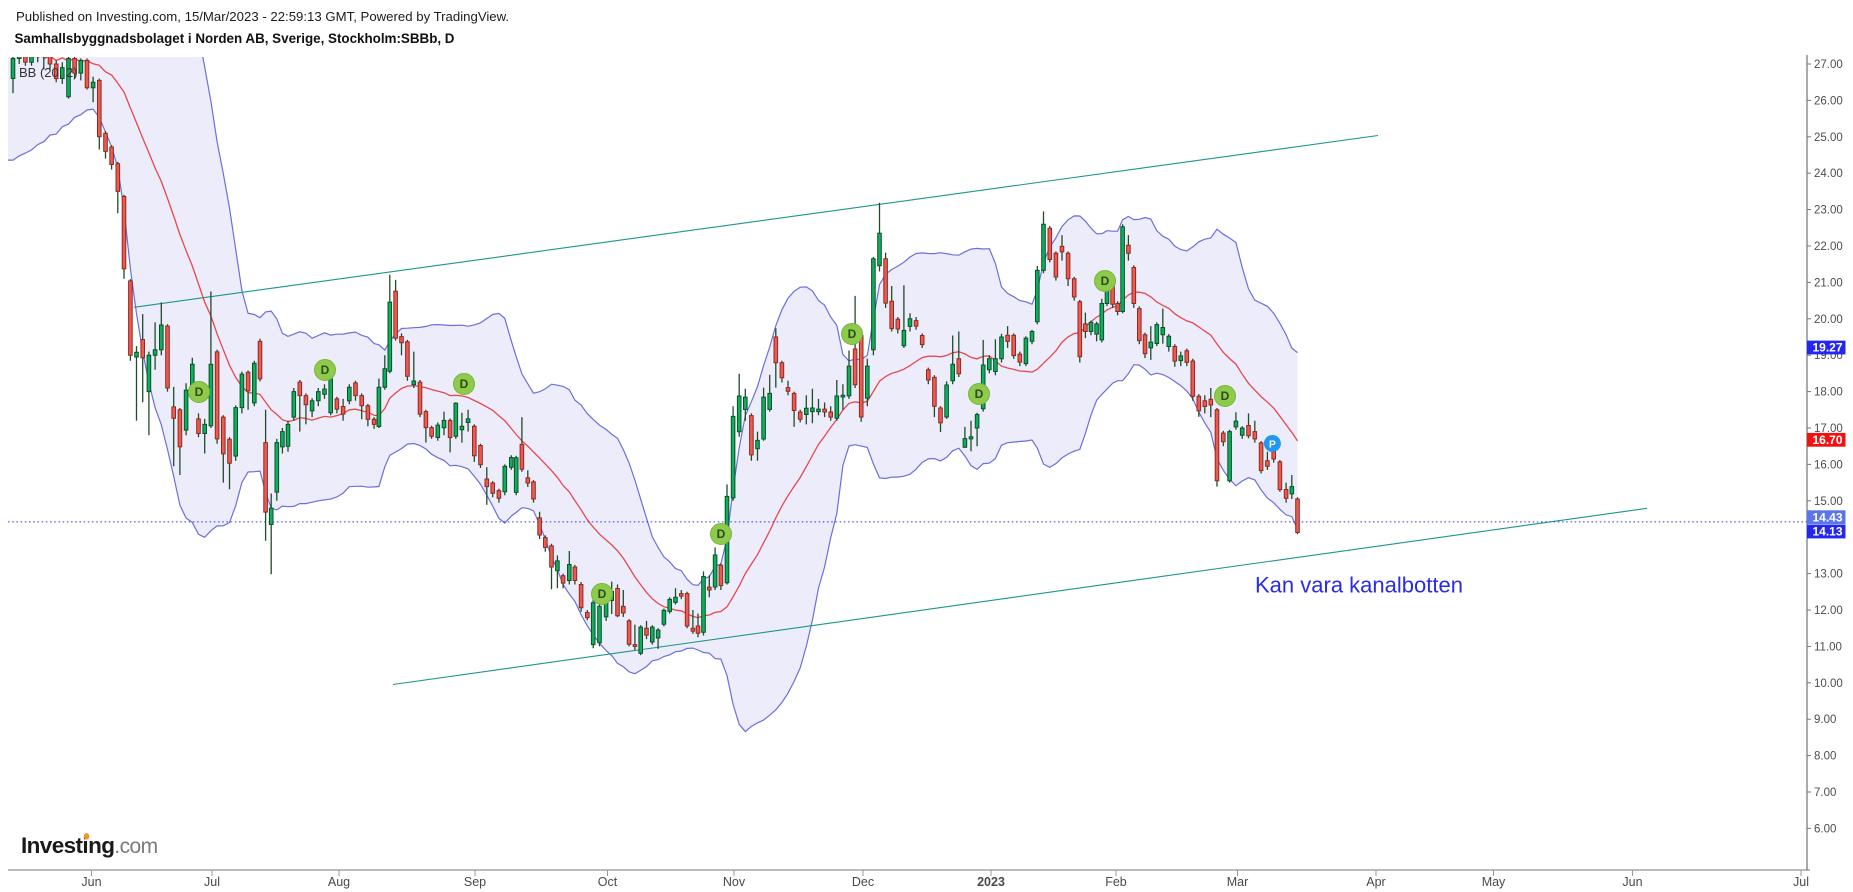 The width and height of the screenshot is (1853, 892). I want to click on svg-text: May, so click(1494, 882).